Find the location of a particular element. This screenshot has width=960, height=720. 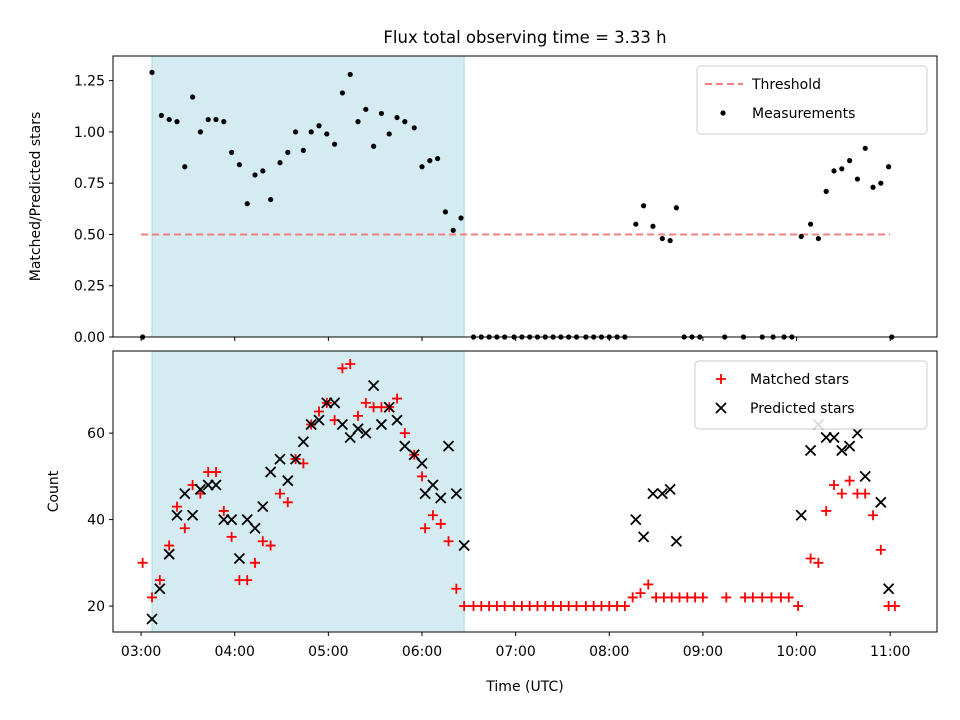

y-tick-label: 0.25 is located at coordinates (89, 287).